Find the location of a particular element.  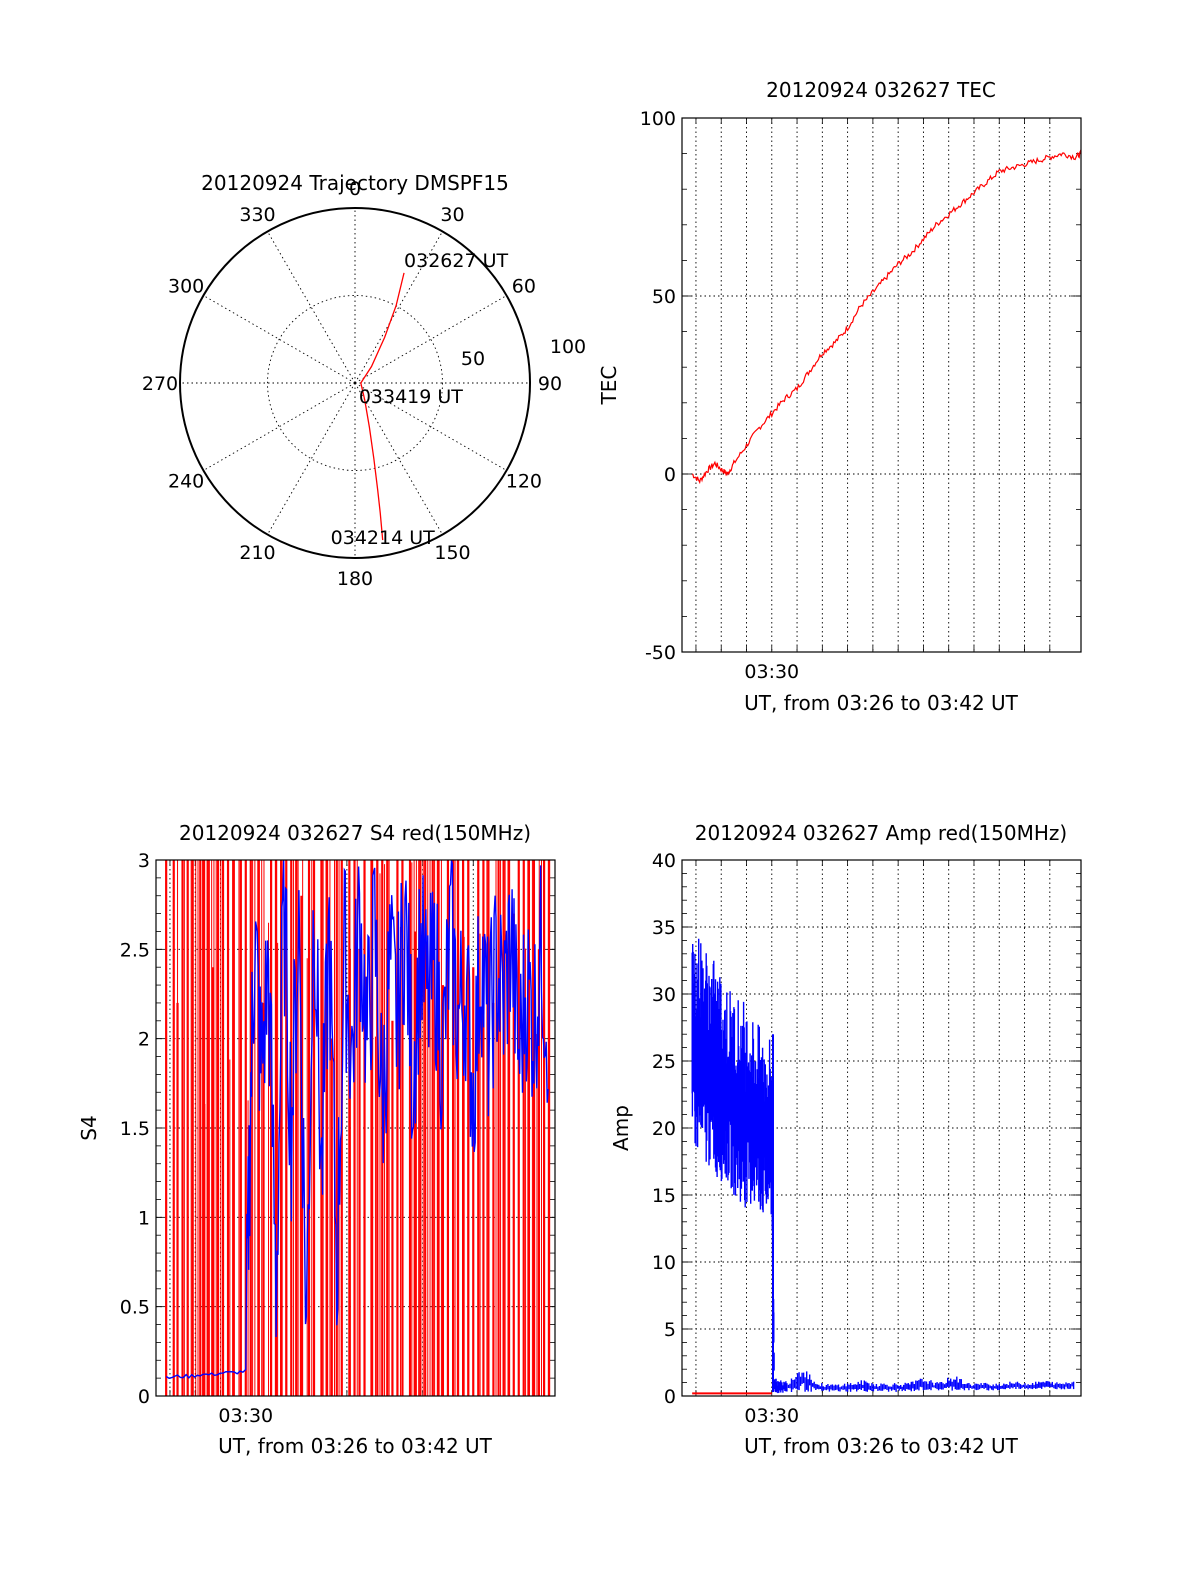

polar-angle-label: 60 is located at coordinates (524, 287).